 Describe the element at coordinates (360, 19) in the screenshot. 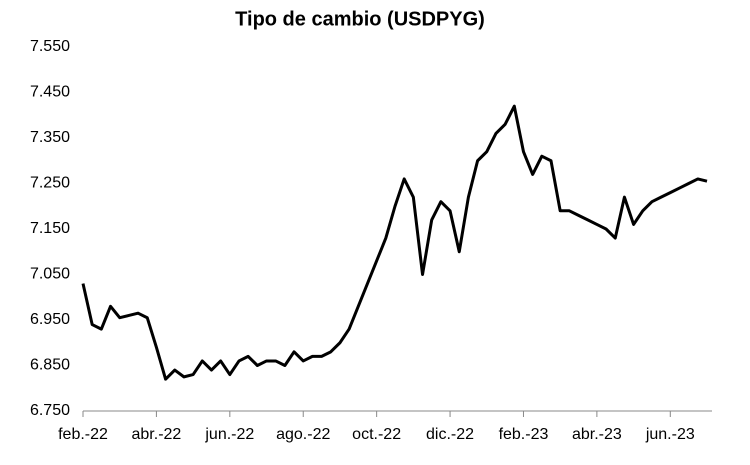

I see `chart-title: Tipo de cambio (USDPYG)` at that location.